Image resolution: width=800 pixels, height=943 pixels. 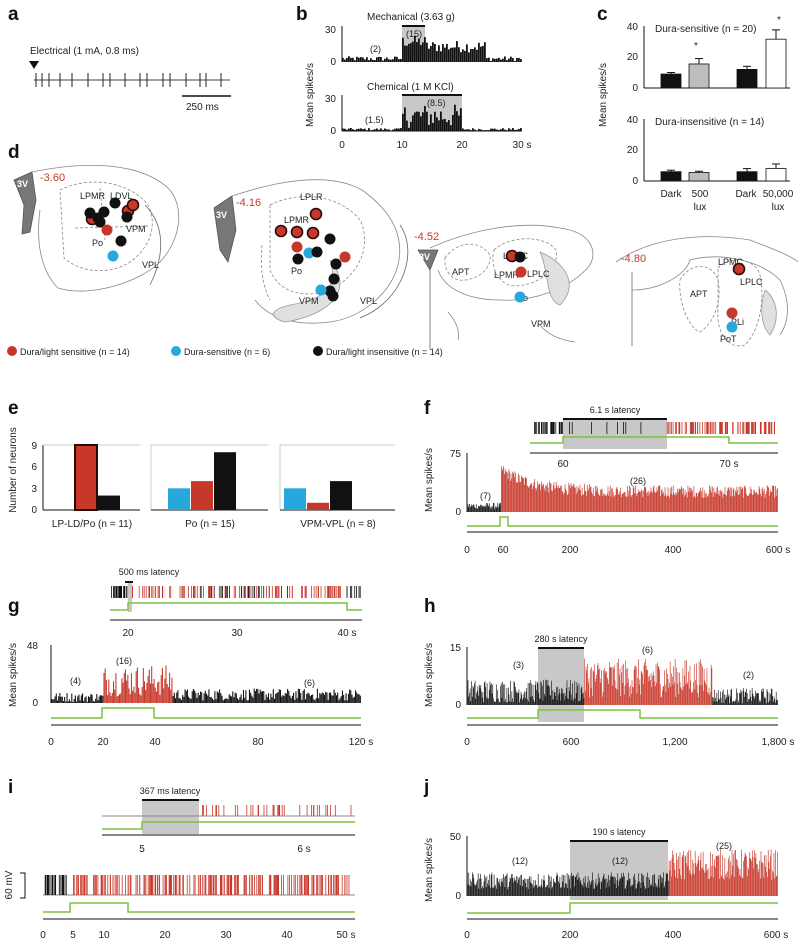 I want to click on d2-lpmr: LPMR, so click(x=297, y=220).